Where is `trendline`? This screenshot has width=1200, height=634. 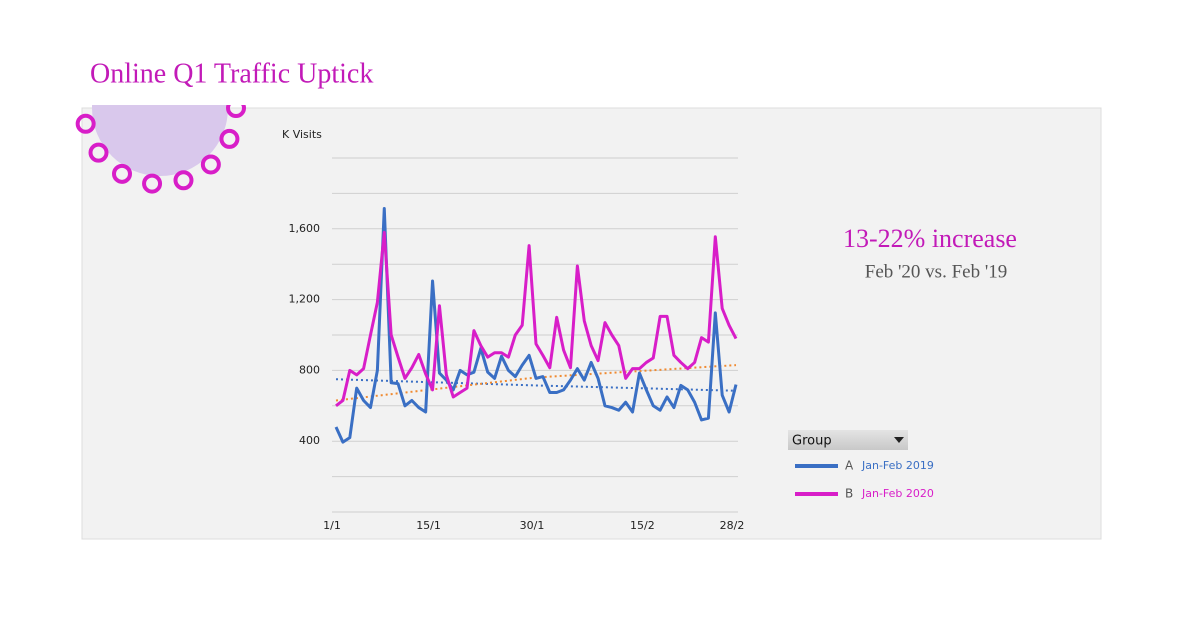
trendline is located at coordinates (536, 385).